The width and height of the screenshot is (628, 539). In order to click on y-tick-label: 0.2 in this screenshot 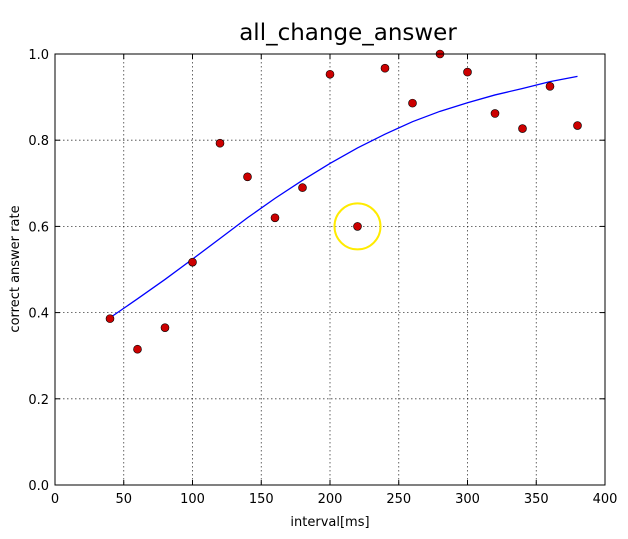, I will do `click(38, 400)`.